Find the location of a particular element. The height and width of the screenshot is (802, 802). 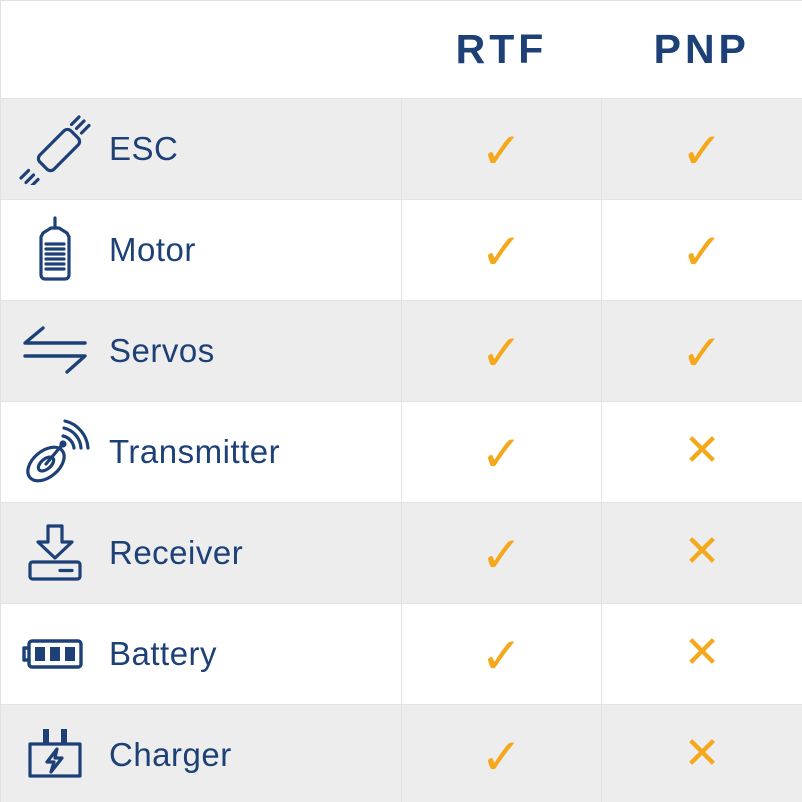

pnp-cell-esc: ✓ is located at coordinates (701, 149).